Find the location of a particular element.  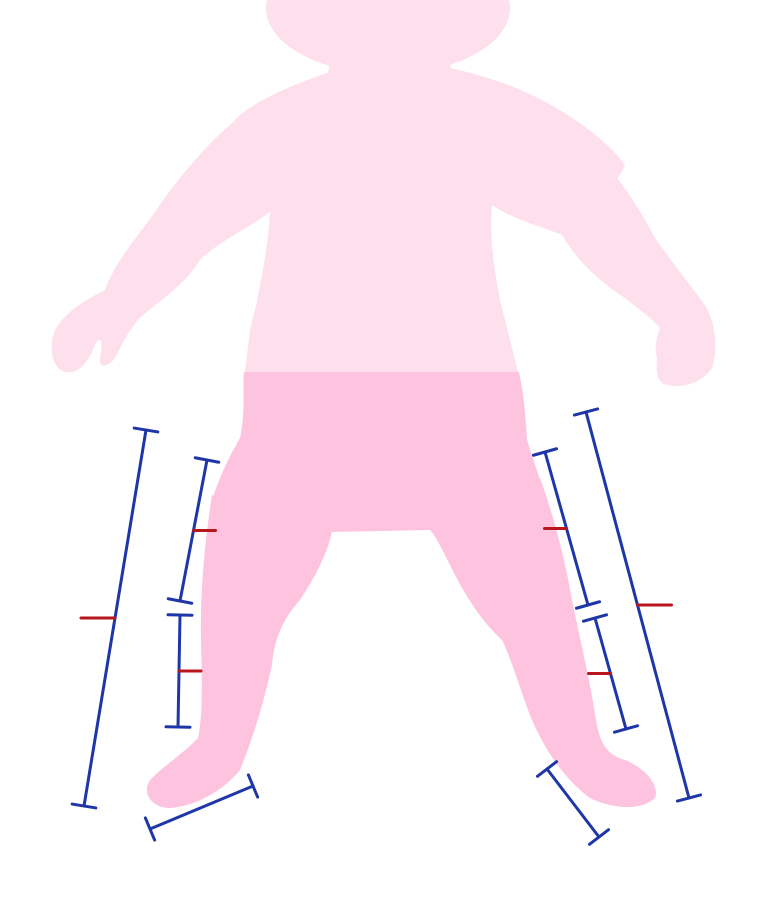

left-arm is located at coordinates (162, 244).